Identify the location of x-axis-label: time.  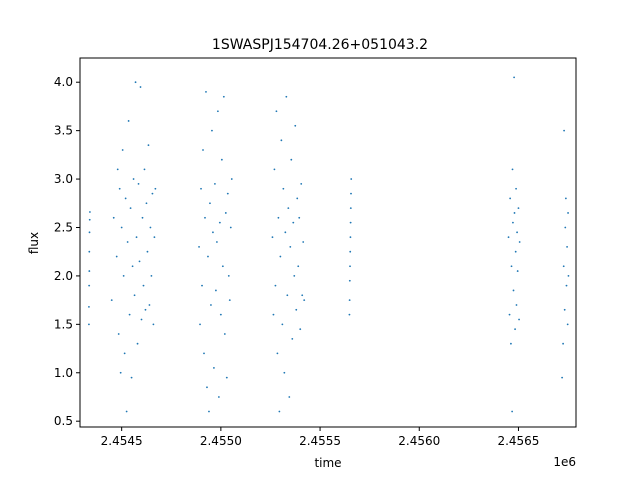
(327, 463).